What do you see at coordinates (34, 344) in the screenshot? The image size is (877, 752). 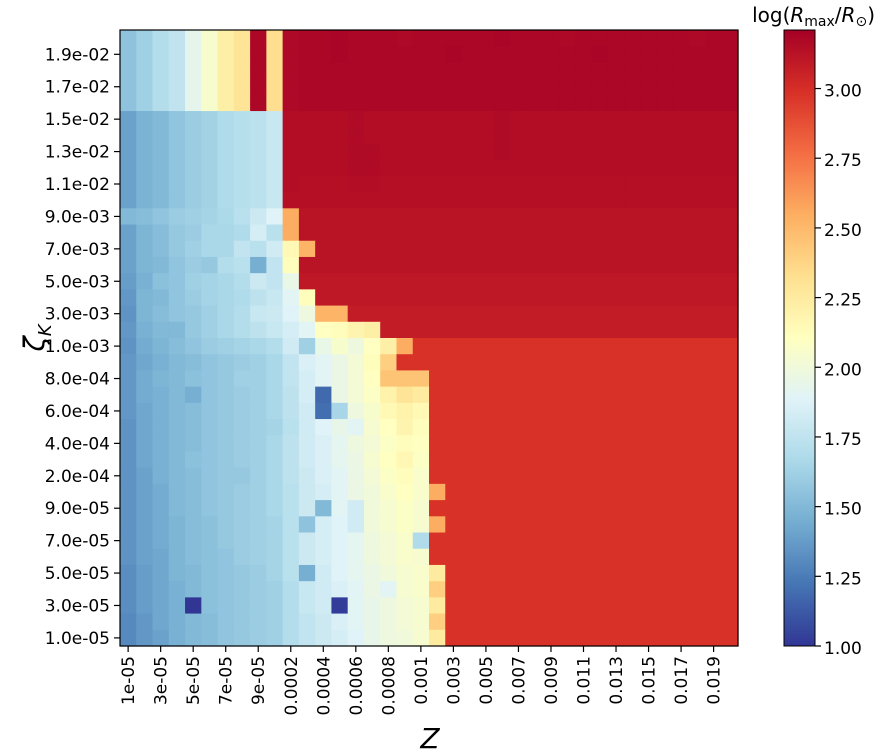 I see `y-axis-label-main: ζ` at bounding box center [34, 344].